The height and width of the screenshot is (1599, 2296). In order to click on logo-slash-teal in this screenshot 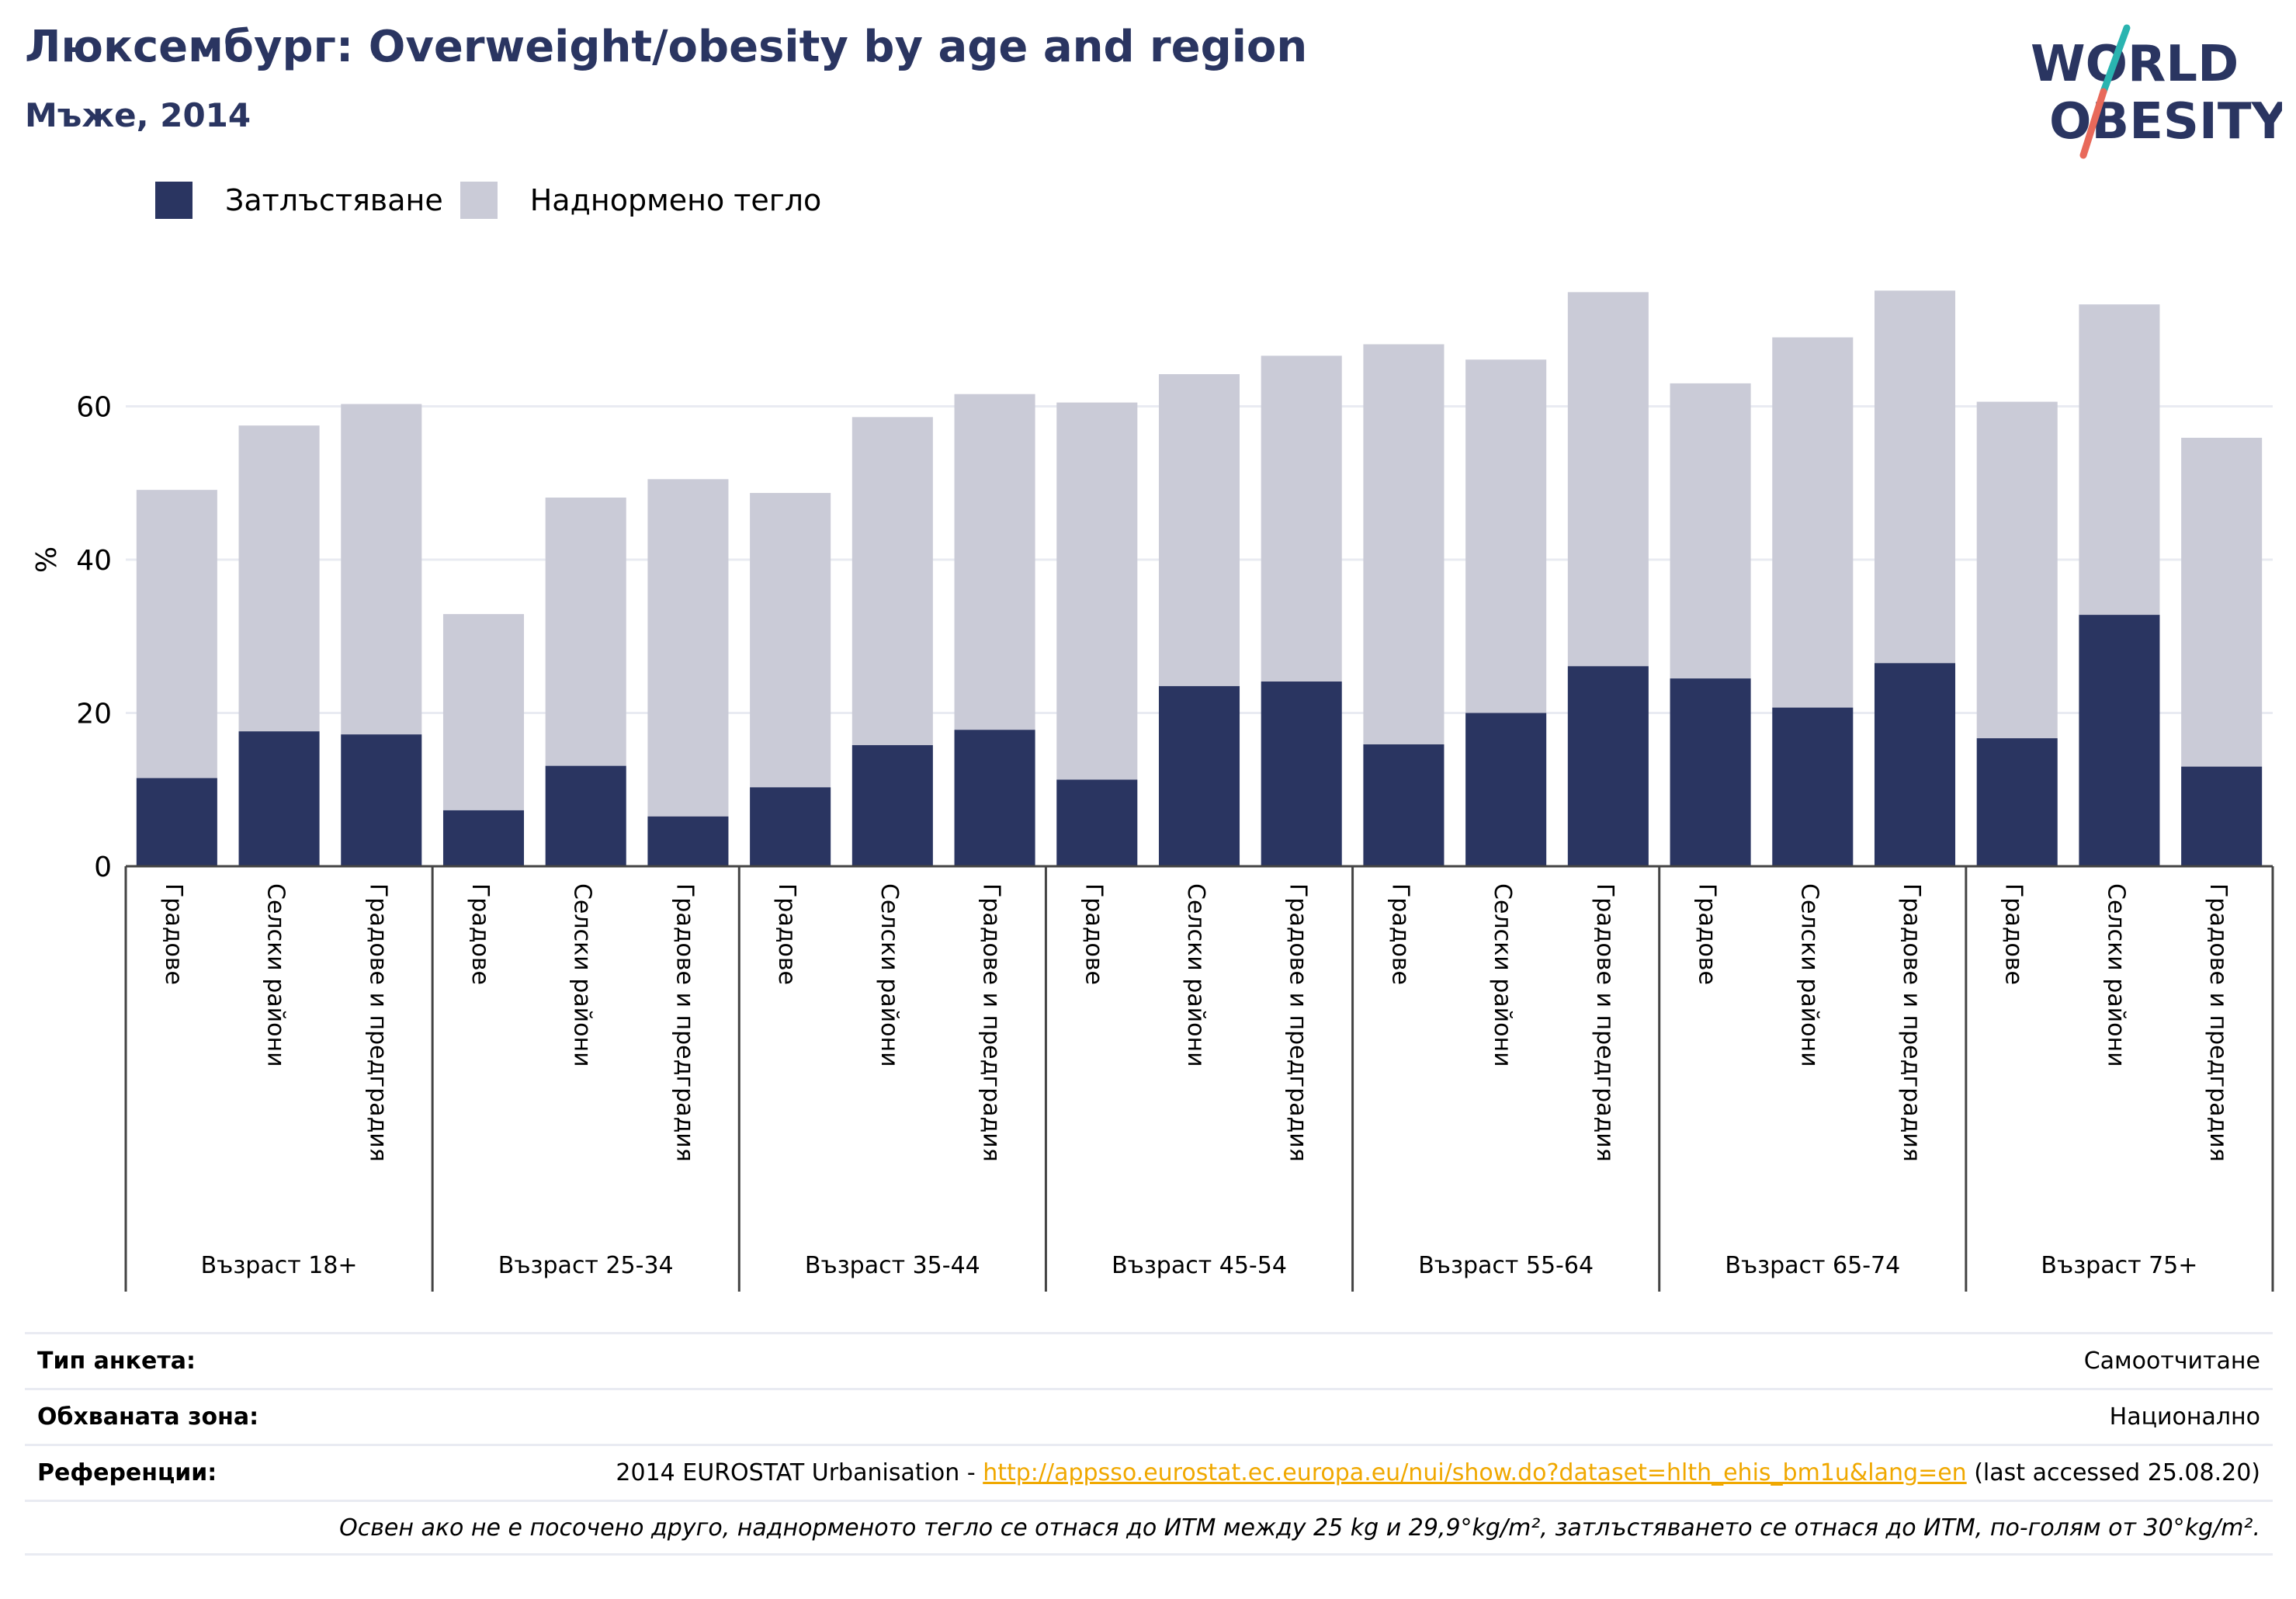, I will do `click(2115, 59)`.